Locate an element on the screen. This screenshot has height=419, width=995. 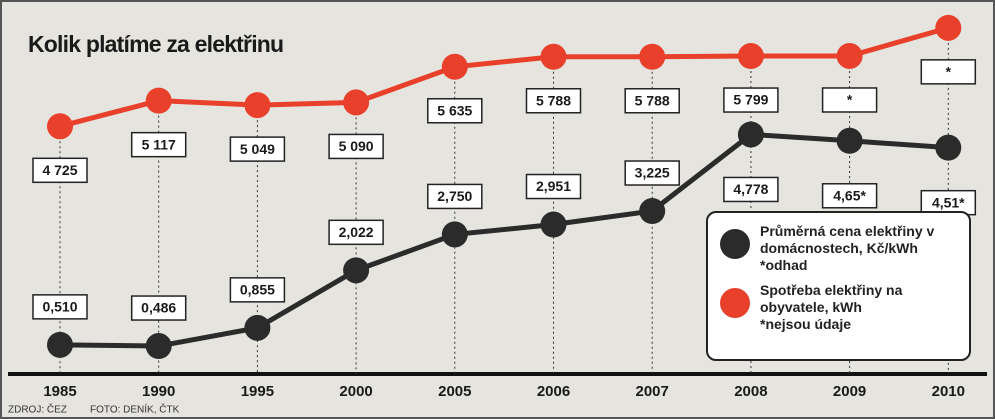
x-tick-label: 2006 is located at coordinates (553, 391).